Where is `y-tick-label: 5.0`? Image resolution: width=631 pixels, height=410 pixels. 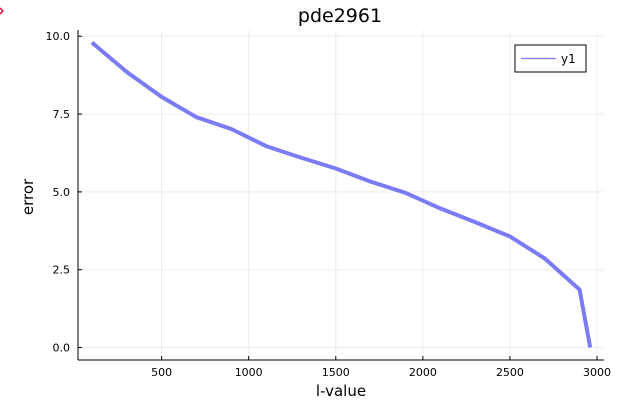 y-tick-label: 5.0 is located at coordinates (62, 192).